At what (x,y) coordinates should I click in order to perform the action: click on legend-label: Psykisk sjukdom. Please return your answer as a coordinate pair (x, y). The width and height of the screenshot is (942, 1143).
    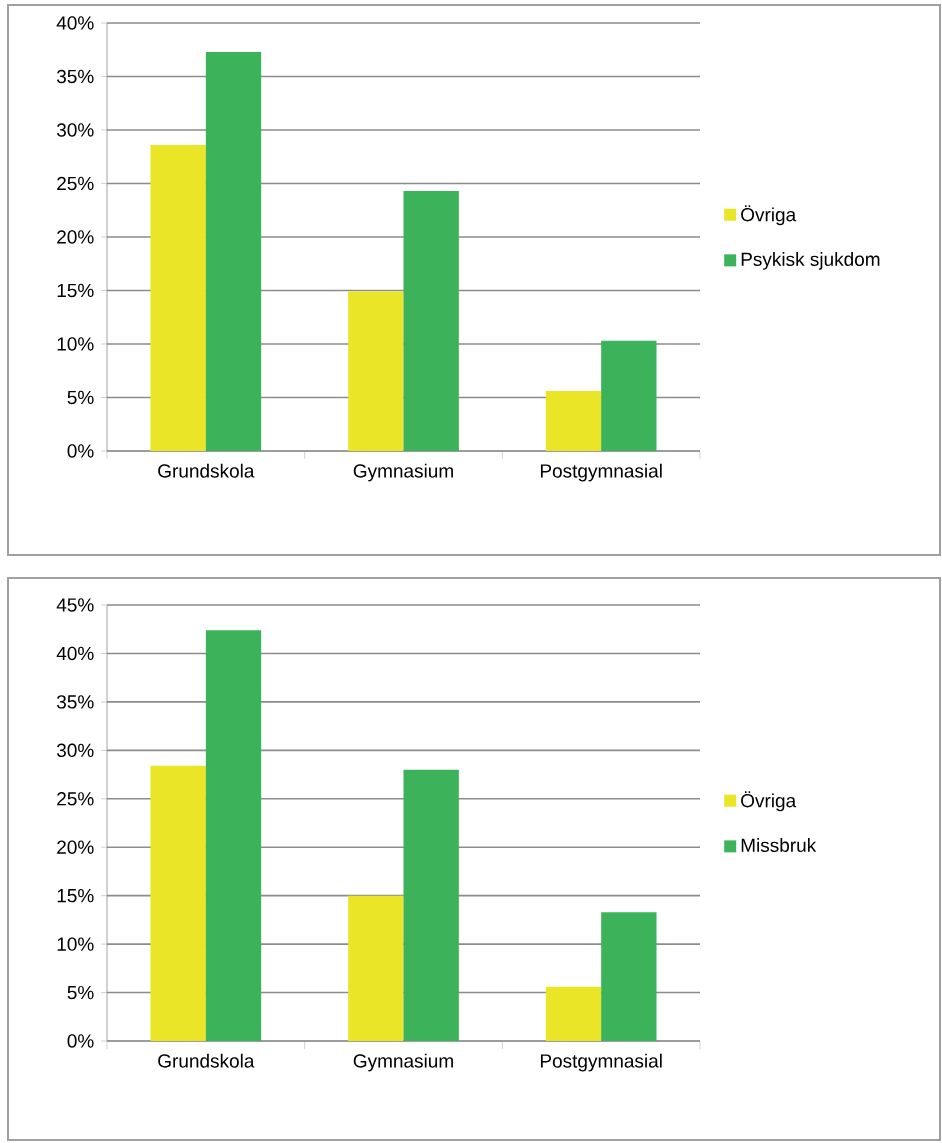
    Looking at the image, I should click on (810, 261).